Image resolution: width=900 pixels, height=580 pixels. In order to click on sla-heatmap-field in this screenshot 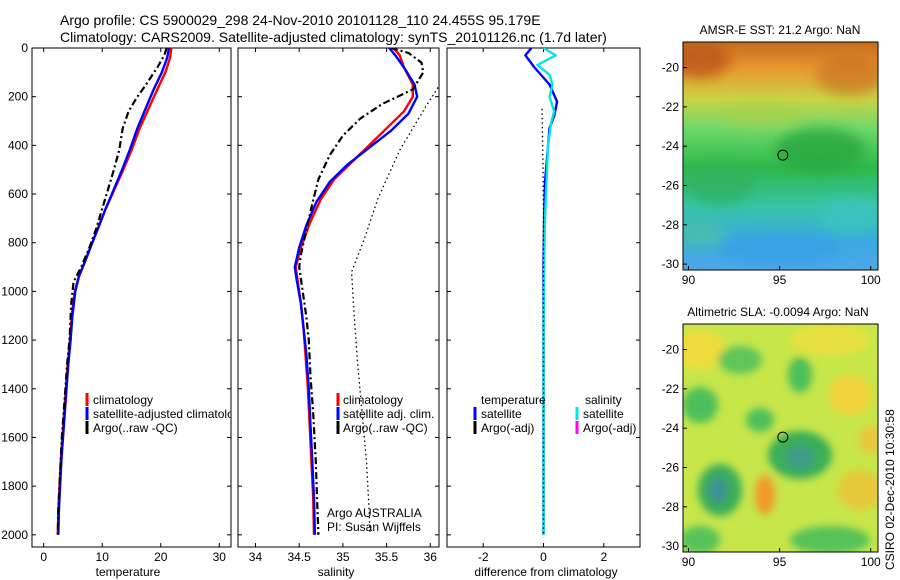, I will do `click(780, 438)`.